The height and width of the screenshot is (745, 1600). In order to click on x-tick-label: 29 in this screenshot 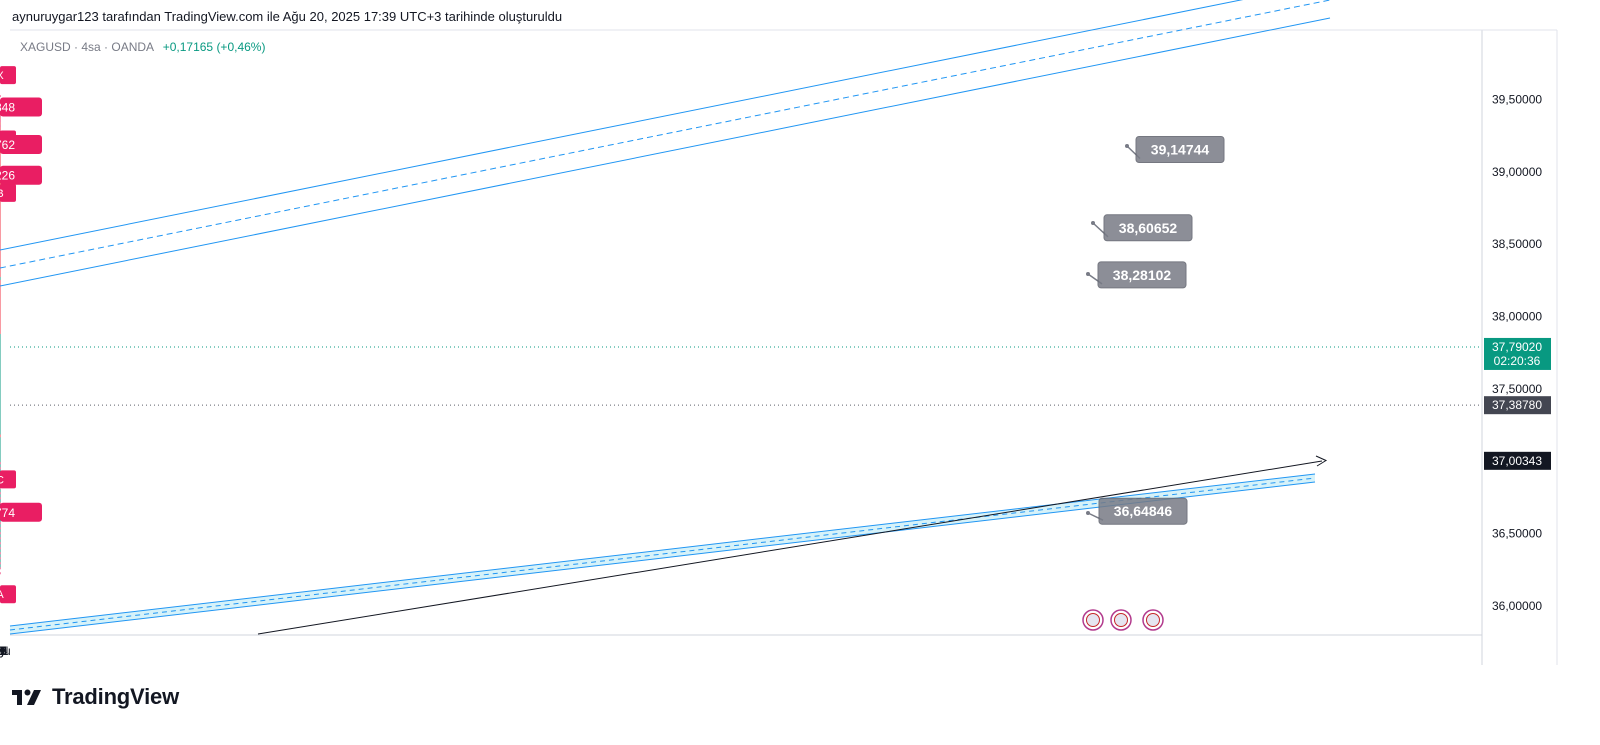, I will do `click(3, 651)`.